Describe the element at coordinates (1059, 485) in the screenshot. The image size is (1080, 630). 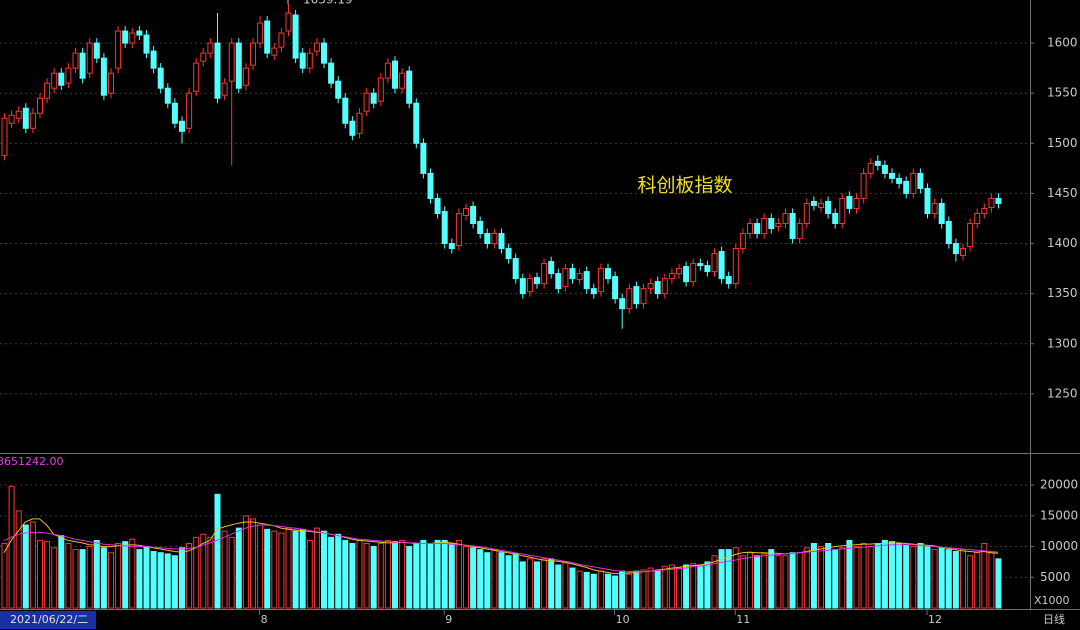
I see `volume-y-tick-label: 20000` at that location.